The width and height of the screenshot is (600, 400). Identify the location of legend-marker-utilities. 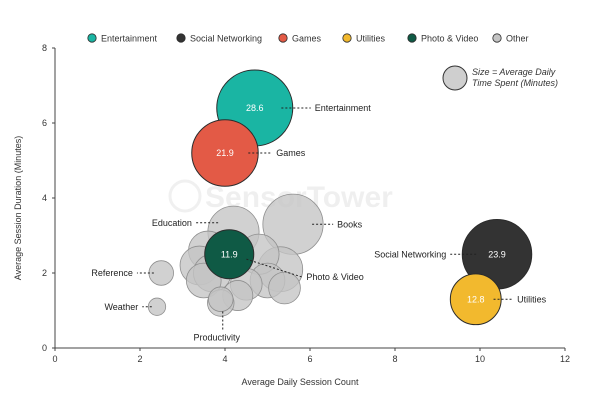
(347, 38).